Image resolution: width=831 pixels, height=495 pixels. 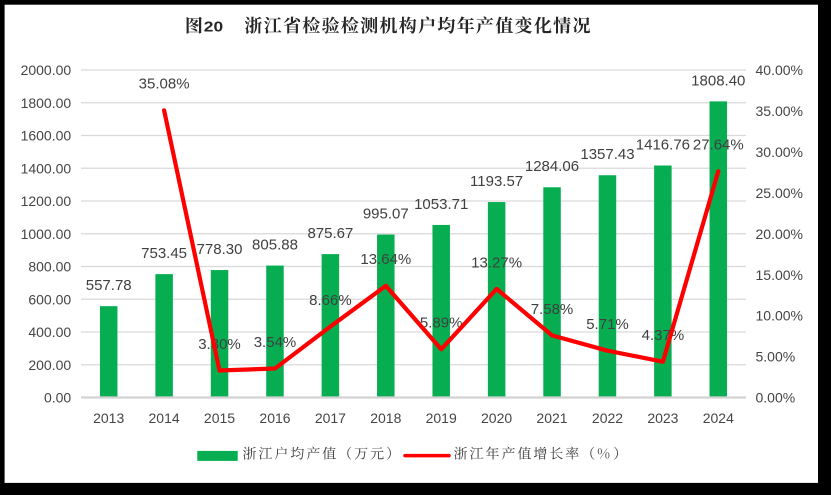 I want to click on svg-text: 2019, so click(x=441, y=418).